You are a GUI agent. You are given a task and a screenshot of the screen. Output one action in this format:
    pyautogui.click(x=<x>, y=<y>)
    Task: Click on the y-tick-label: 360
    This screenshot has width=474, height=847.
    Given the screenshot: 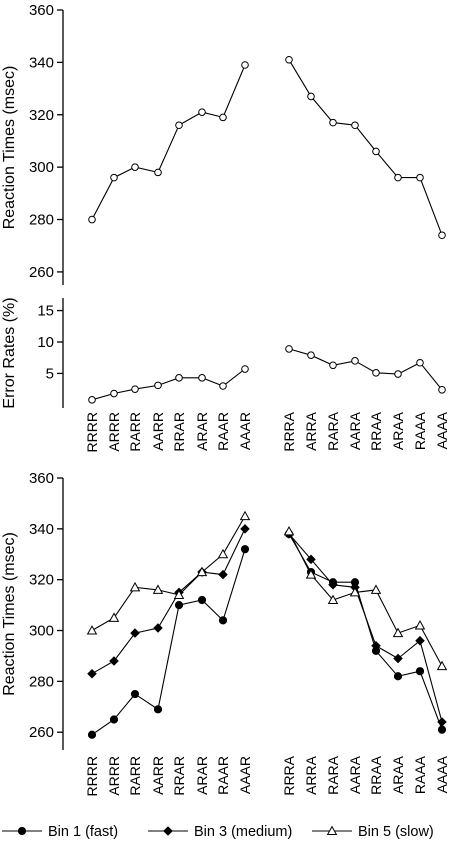 What is the action you would take?
    pyautogui.click(x=41, y=10)
    